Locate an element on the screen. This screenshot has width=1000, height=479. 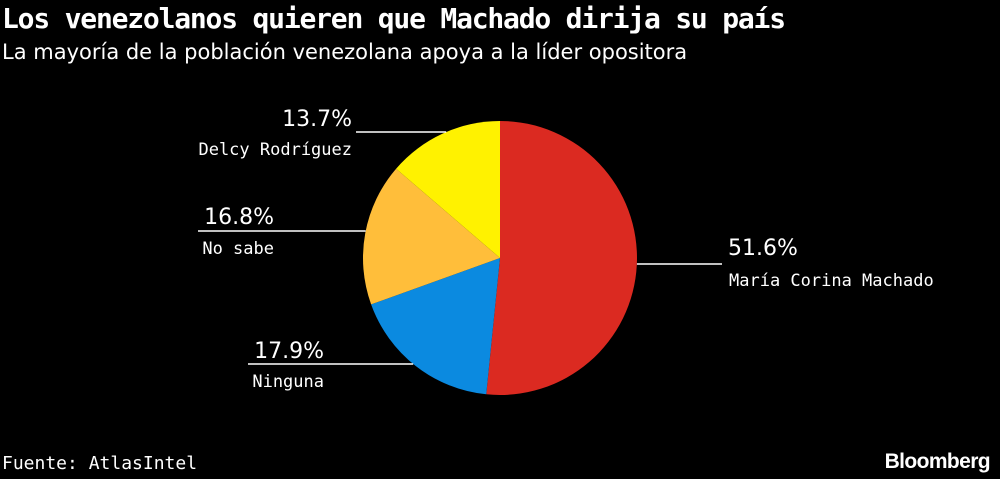
slice-value-ninguna: 17.9% is located at coordinates (289, 351).